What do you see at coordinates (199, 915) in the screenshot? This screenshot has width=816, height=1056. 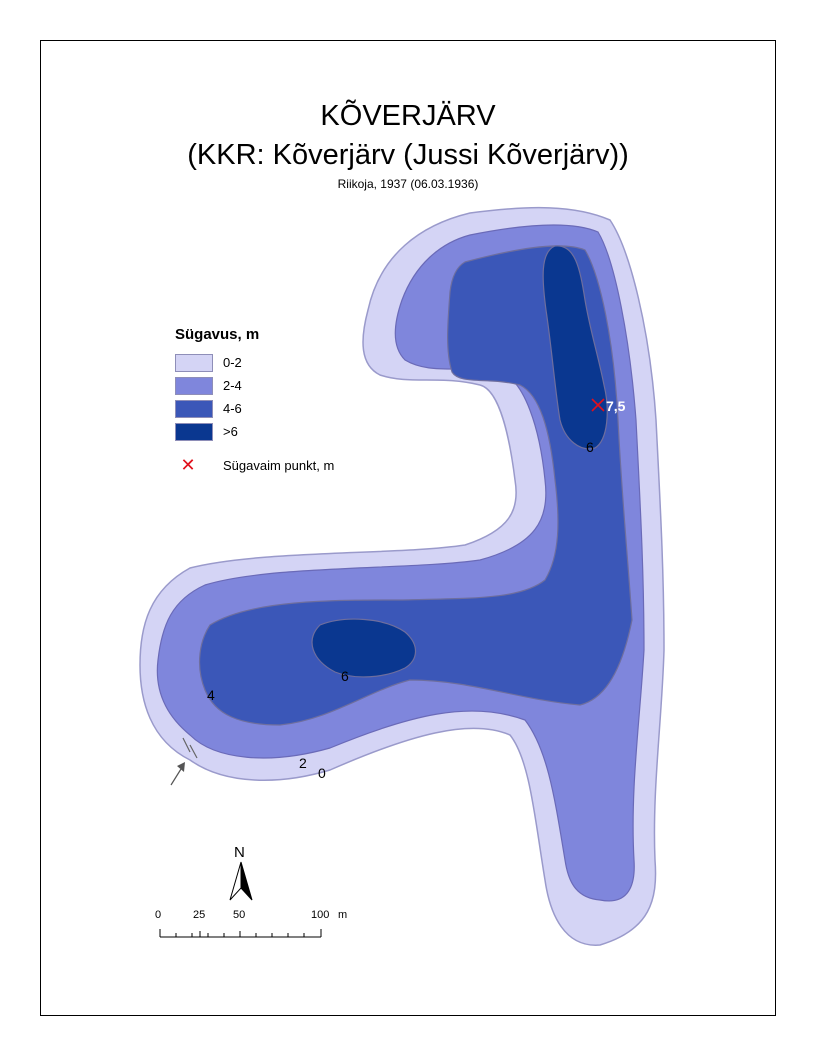 I see `scale-tick-25: 25` at bounding box center [199, 915].